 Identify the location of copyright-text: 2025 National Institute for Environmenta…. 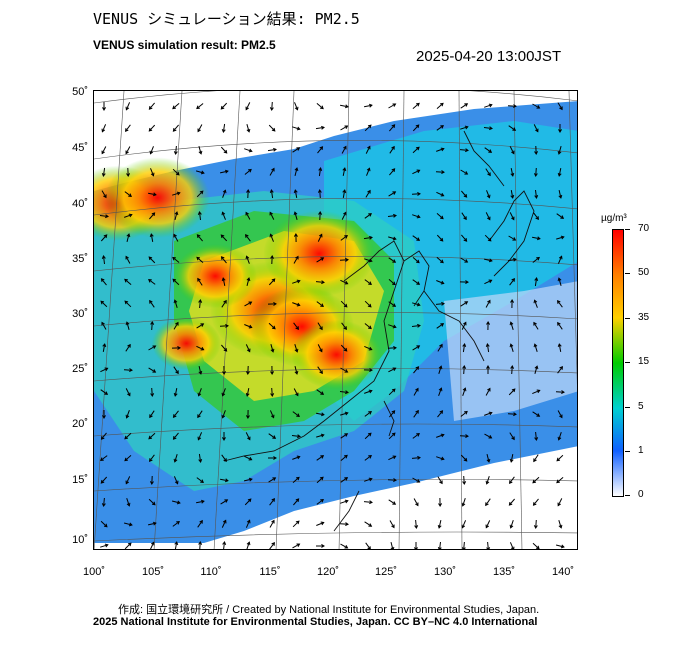
(315, 622).